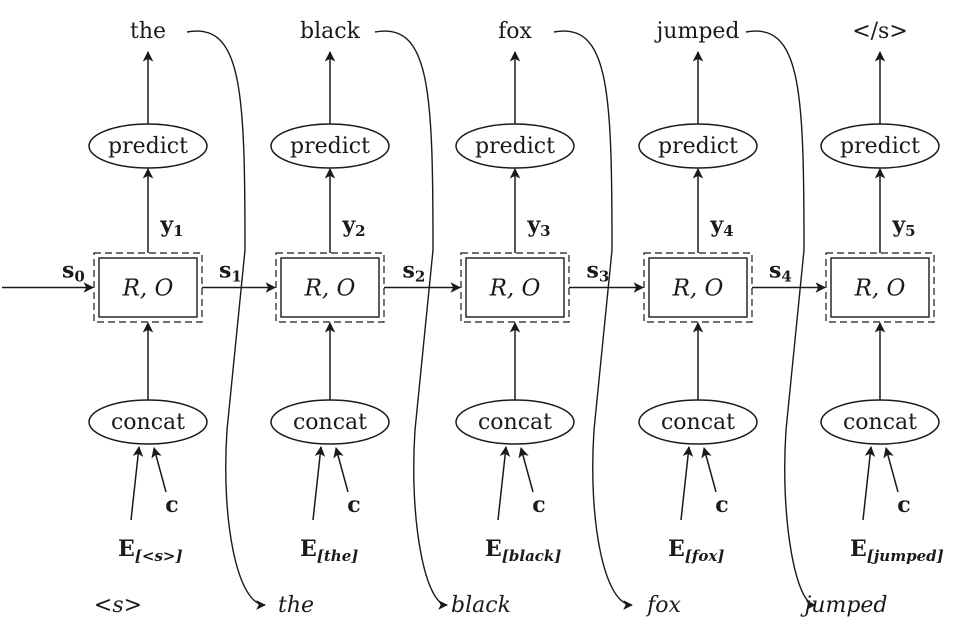  I want to click on output-word: jumped, so click(696, 31).